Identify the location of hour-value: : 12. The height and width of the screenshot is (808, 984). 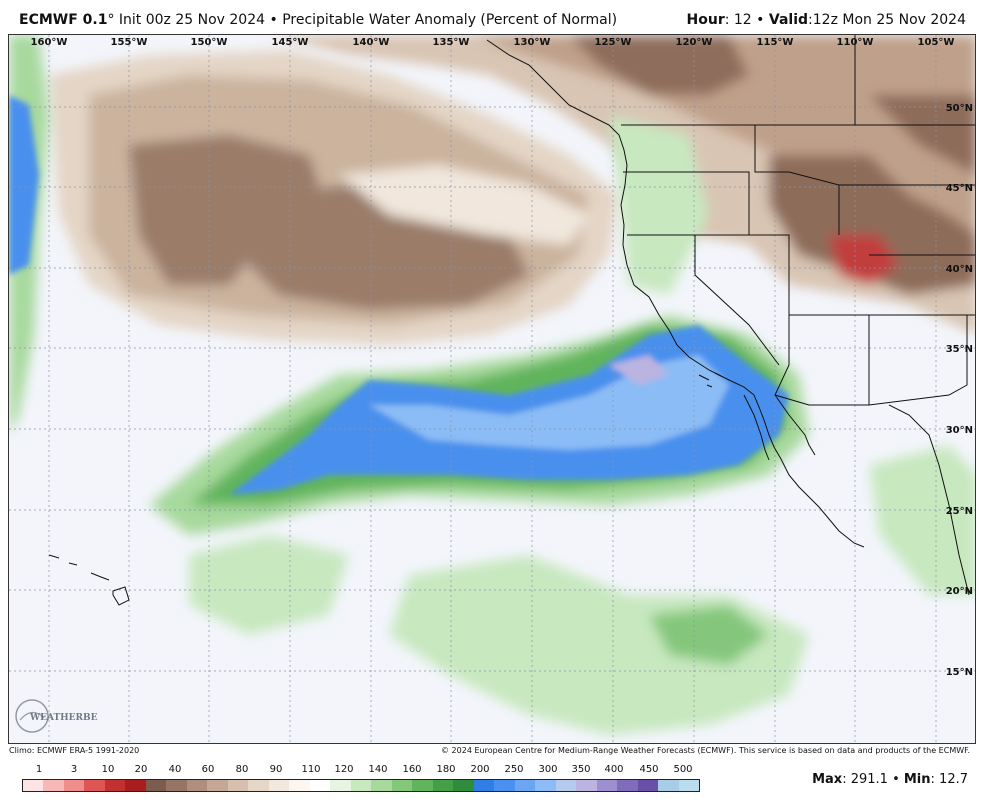
(738, 20).